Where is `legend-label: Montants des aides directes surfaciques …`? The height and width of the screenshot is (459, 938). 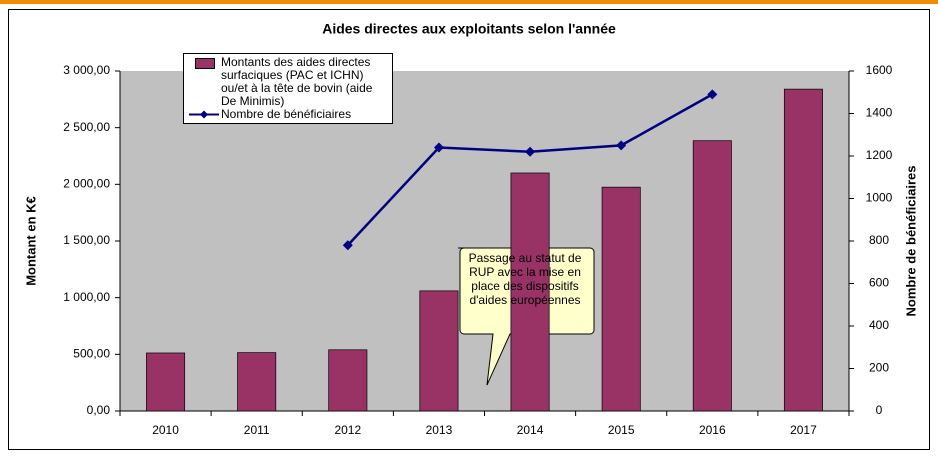
legend-label: Montants des aides directes surfaciques … is located at coordinates (297, 81).